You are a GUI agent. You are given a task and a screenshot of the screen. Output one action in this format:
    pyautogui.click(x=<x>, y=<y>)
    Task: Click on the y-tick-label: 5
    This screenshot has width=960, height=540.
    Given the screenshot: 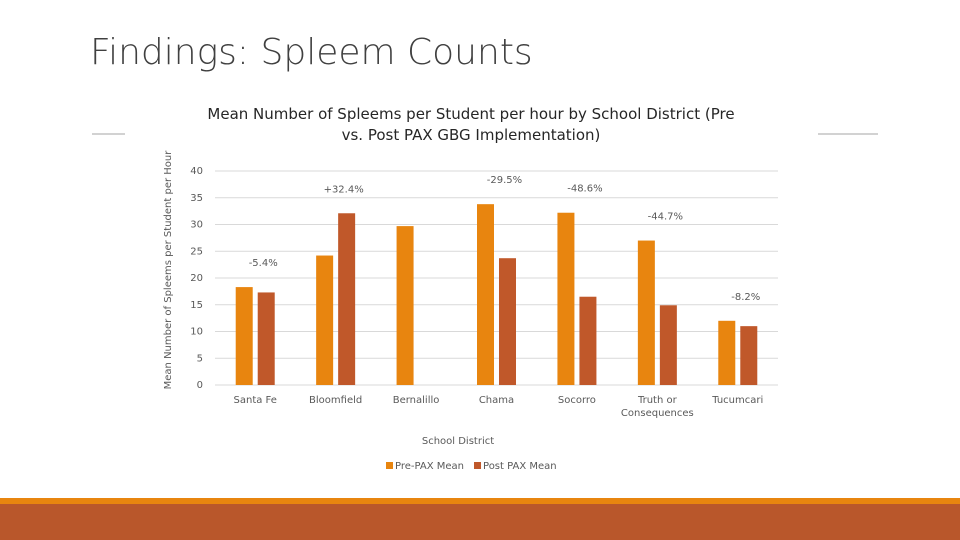 What is the action you would take?
    pyautogui.click(x=200, y=358)
    